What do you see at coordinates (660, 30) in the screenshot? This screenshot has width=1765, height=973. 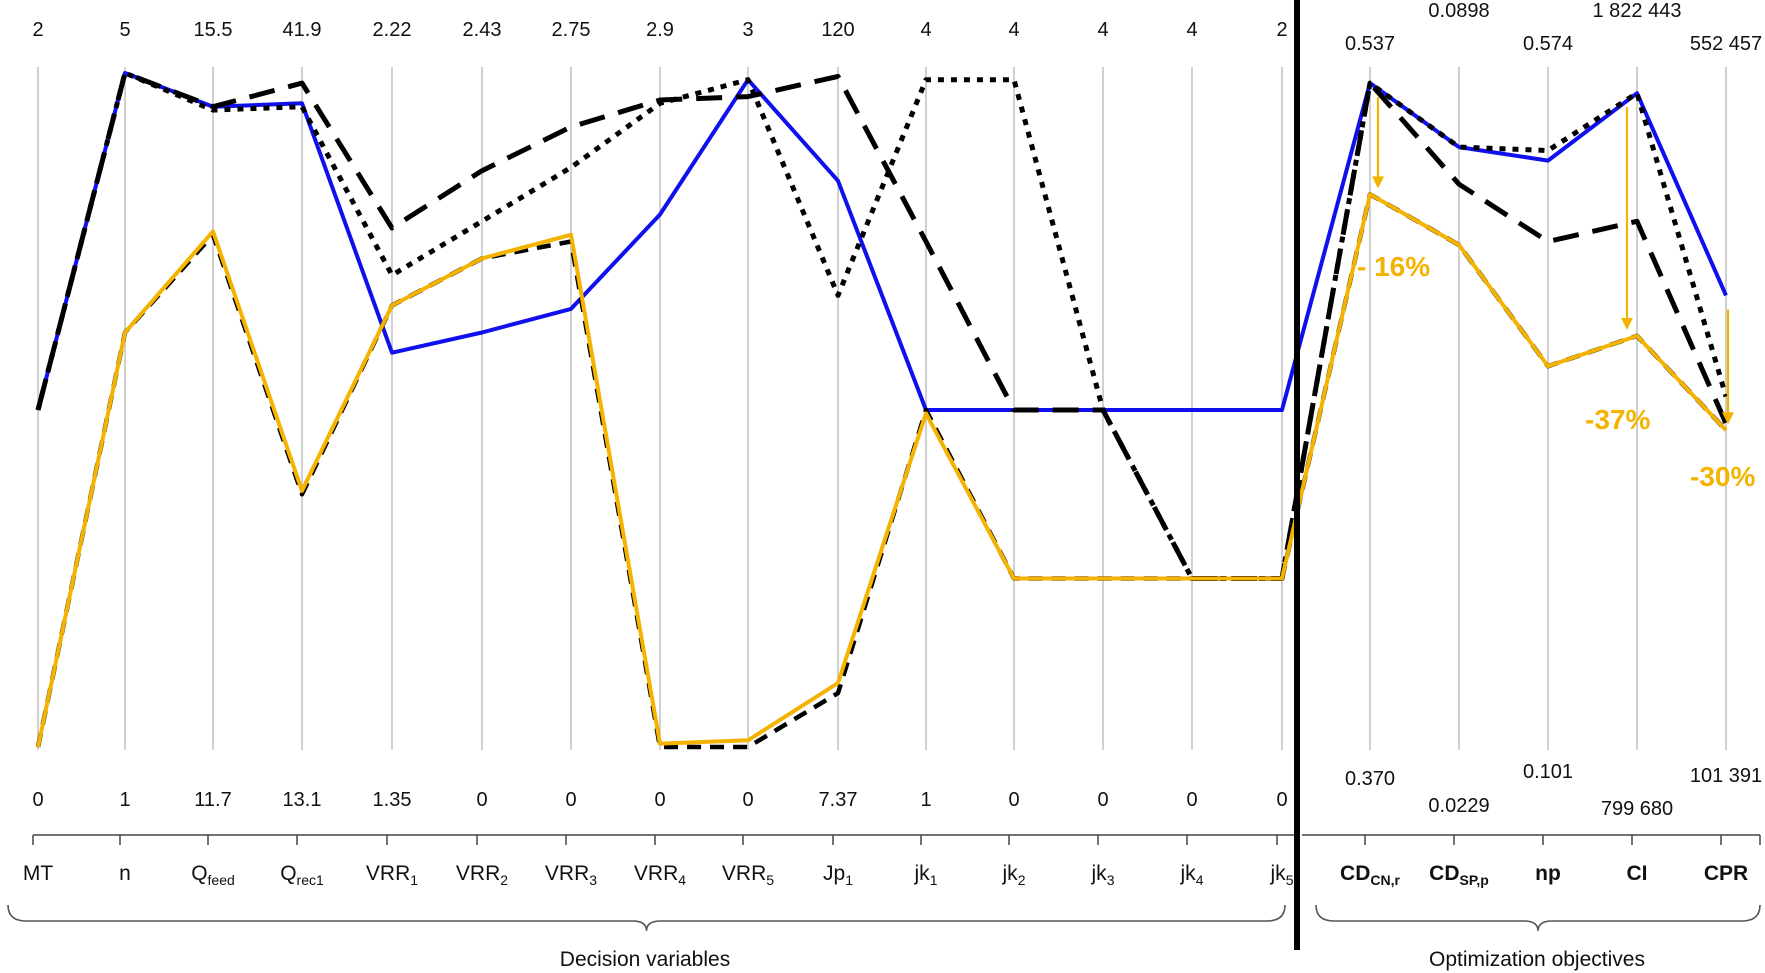 I see `axis-max-VRR4: 2.9` at bounding box center [660, 30].